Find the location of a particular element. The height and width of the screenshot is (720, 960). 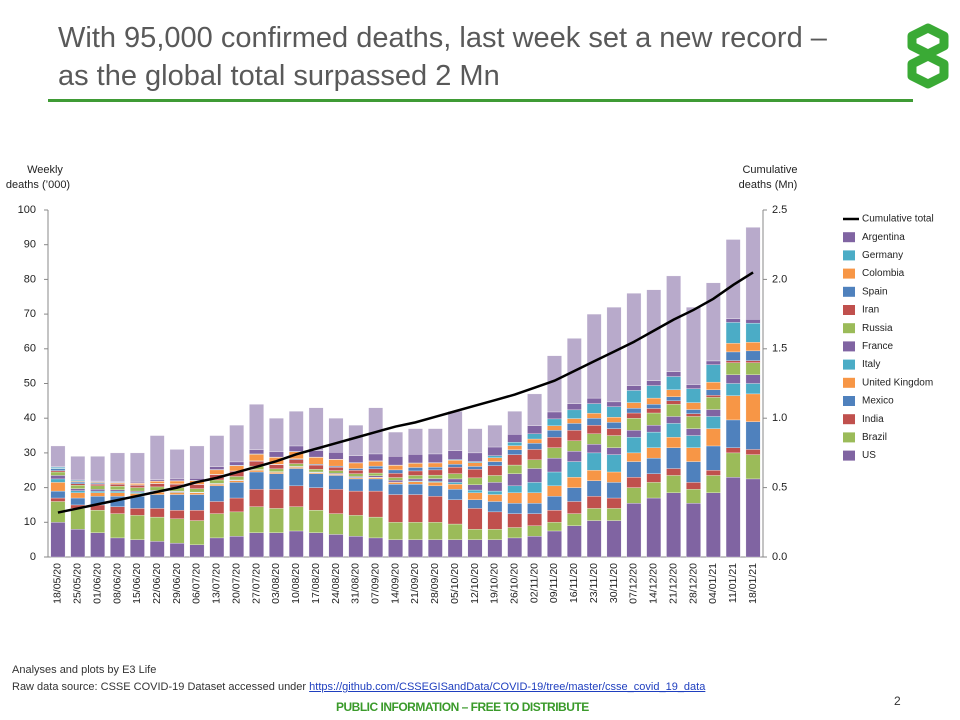

x-tick-label: 23/11/20 is located at coordinates (594, 583).